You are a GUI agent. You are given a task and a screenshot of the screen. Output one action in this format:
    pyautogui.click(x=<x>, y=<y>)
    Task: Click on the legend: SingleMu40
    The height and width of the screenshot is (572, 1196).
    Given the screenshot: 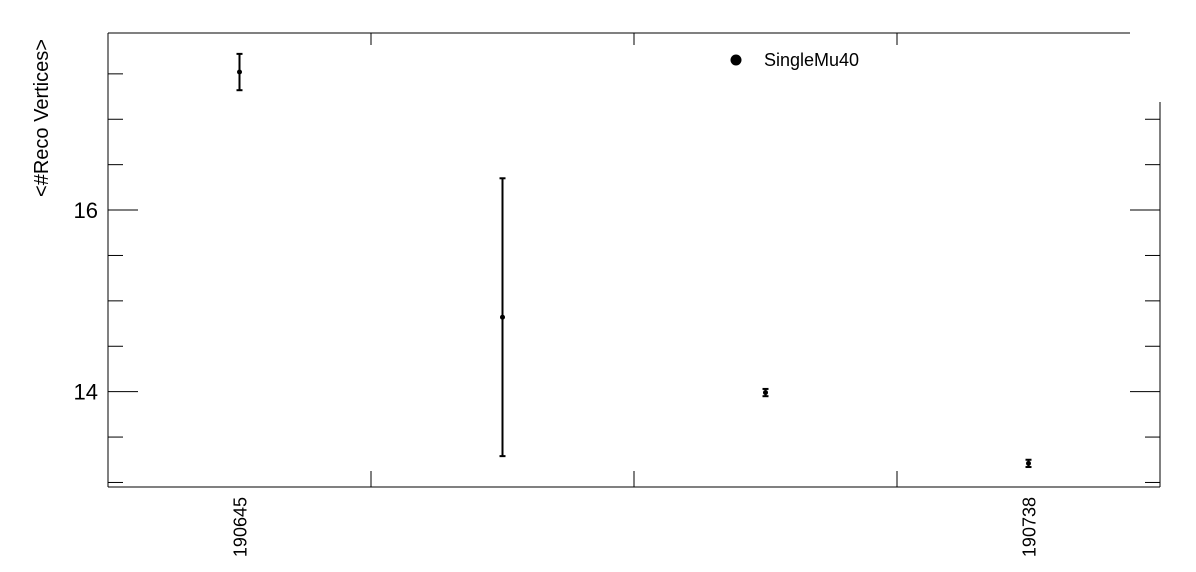 What is the action you would take?
    pyautogui.click(x=794, y=60)
    